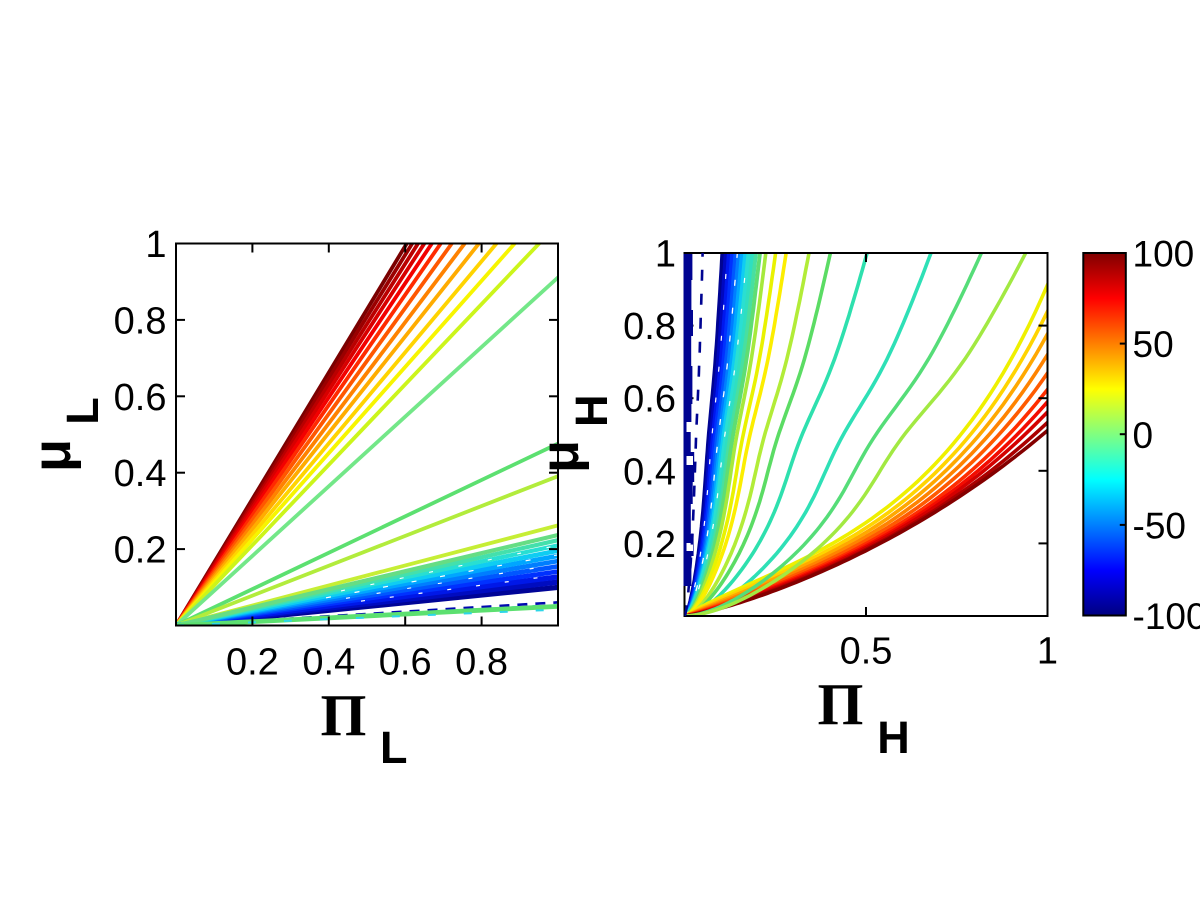  I want to click on svg-text: 0, so click(1143, 435).